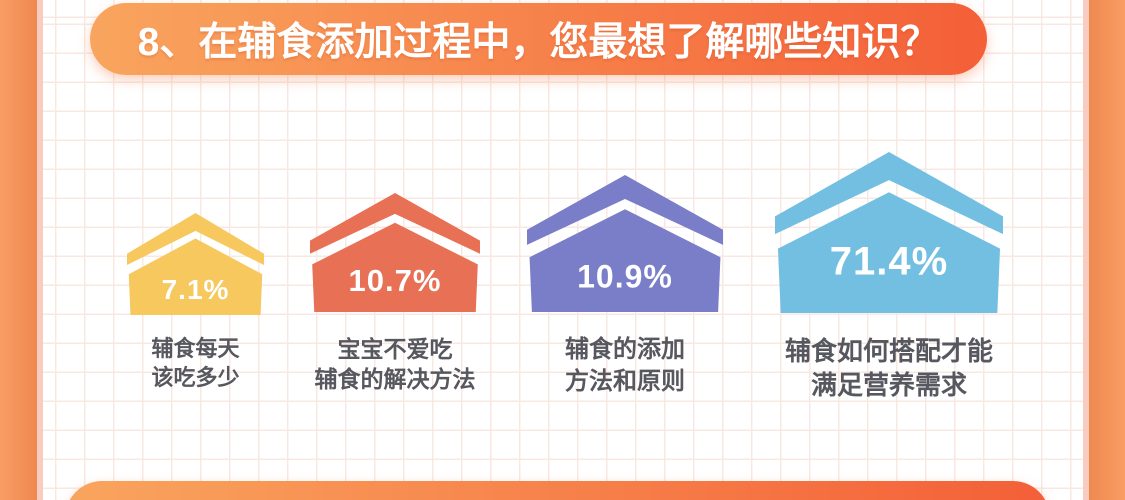  Describe the element at coordinates (625, 381) in the screenshot. I see `caption-line: 方法和原则` at that location.